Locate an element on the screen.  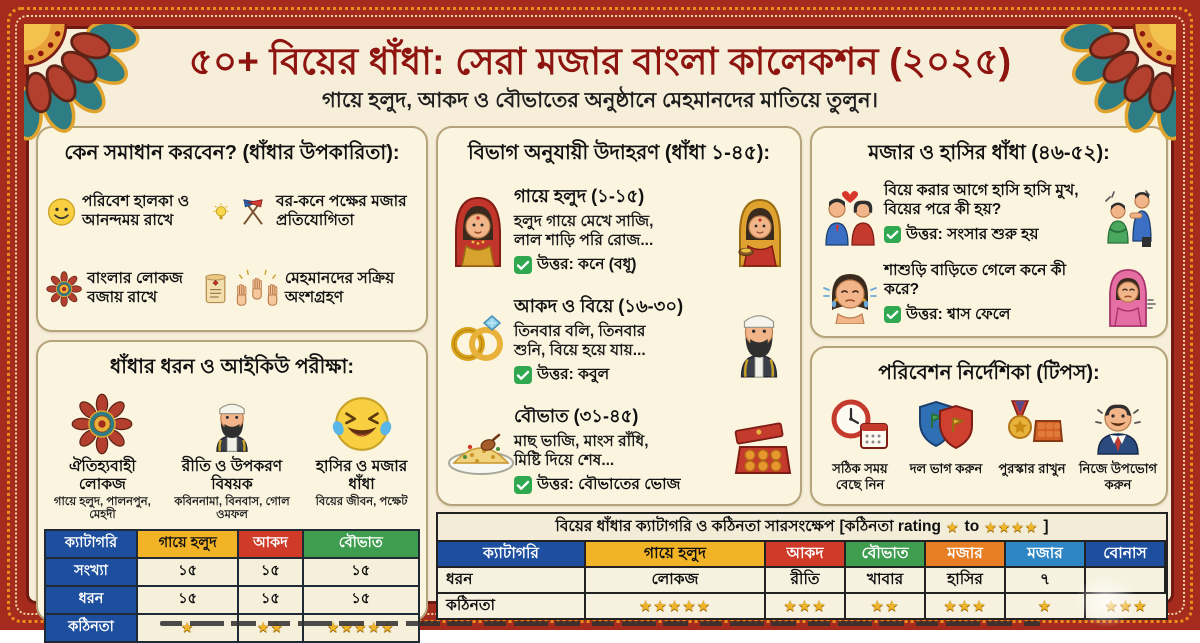
benefit-text: বর-কনে পক্ষের মজার প্রতিযোগিতা is located at coordinates (341, 210).